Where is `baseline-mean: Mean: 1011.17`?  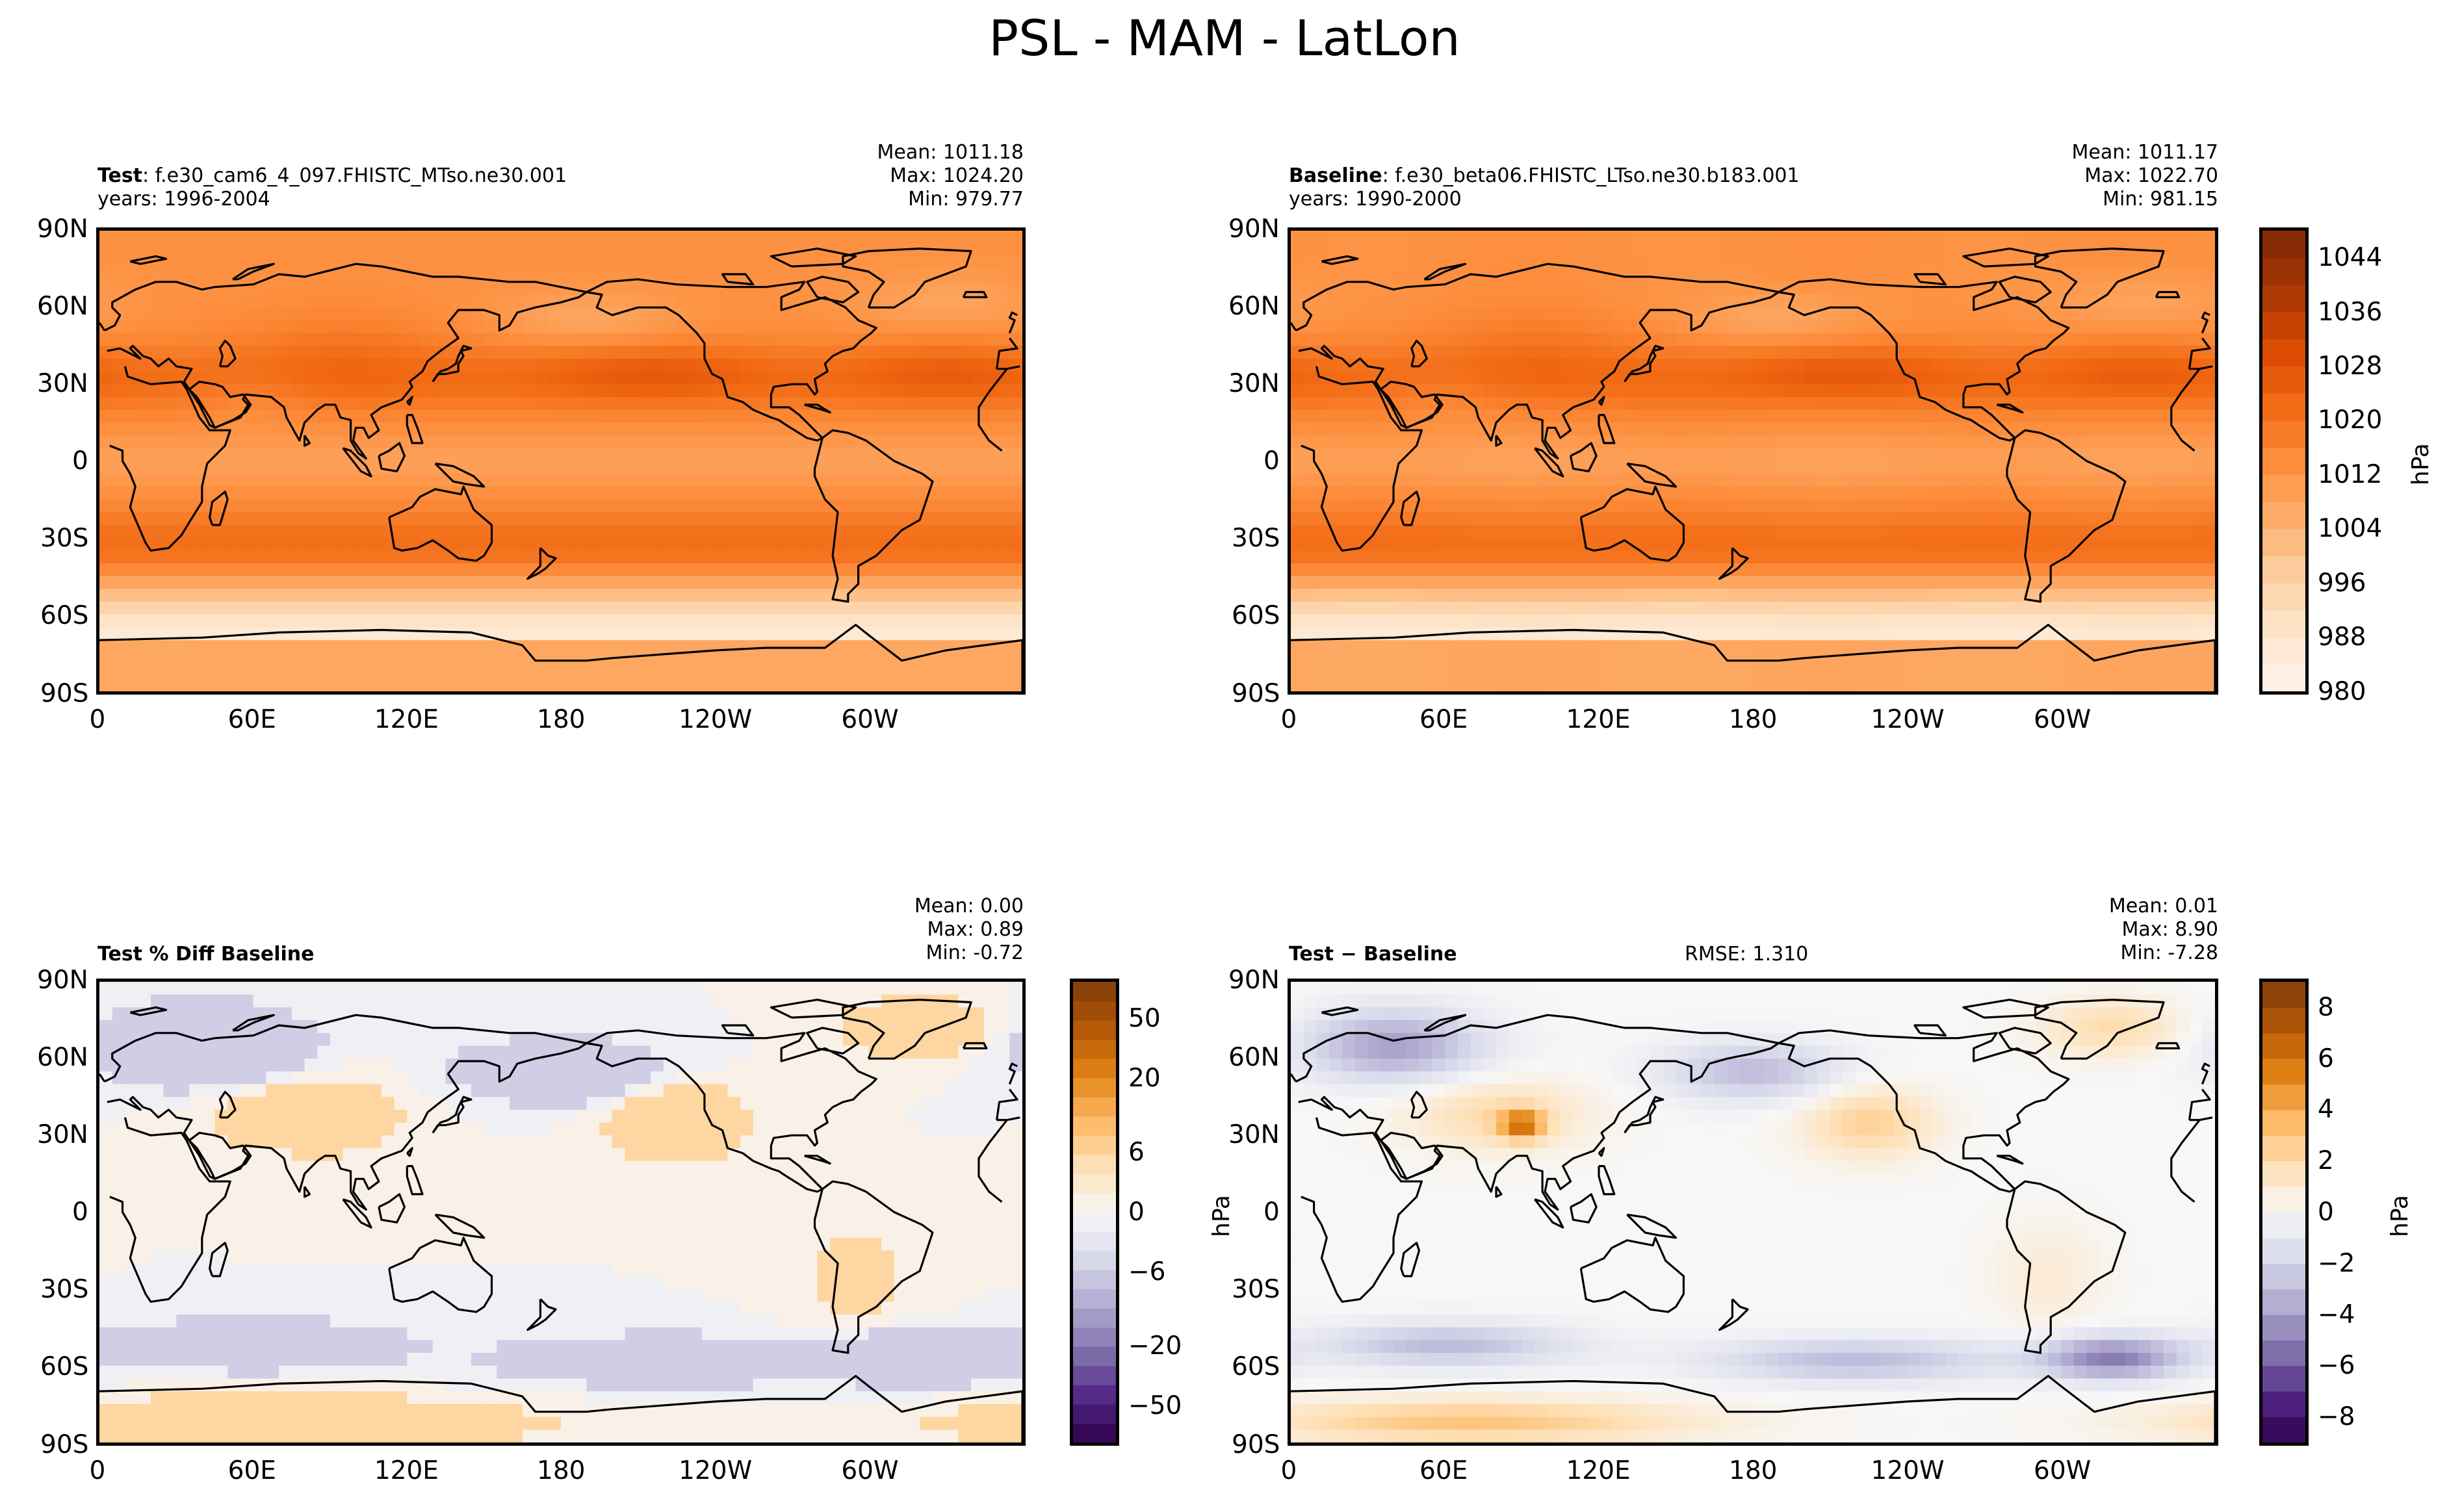 baseline-mean: Mean: 1011.17 is located at coordinates (2145, 152).